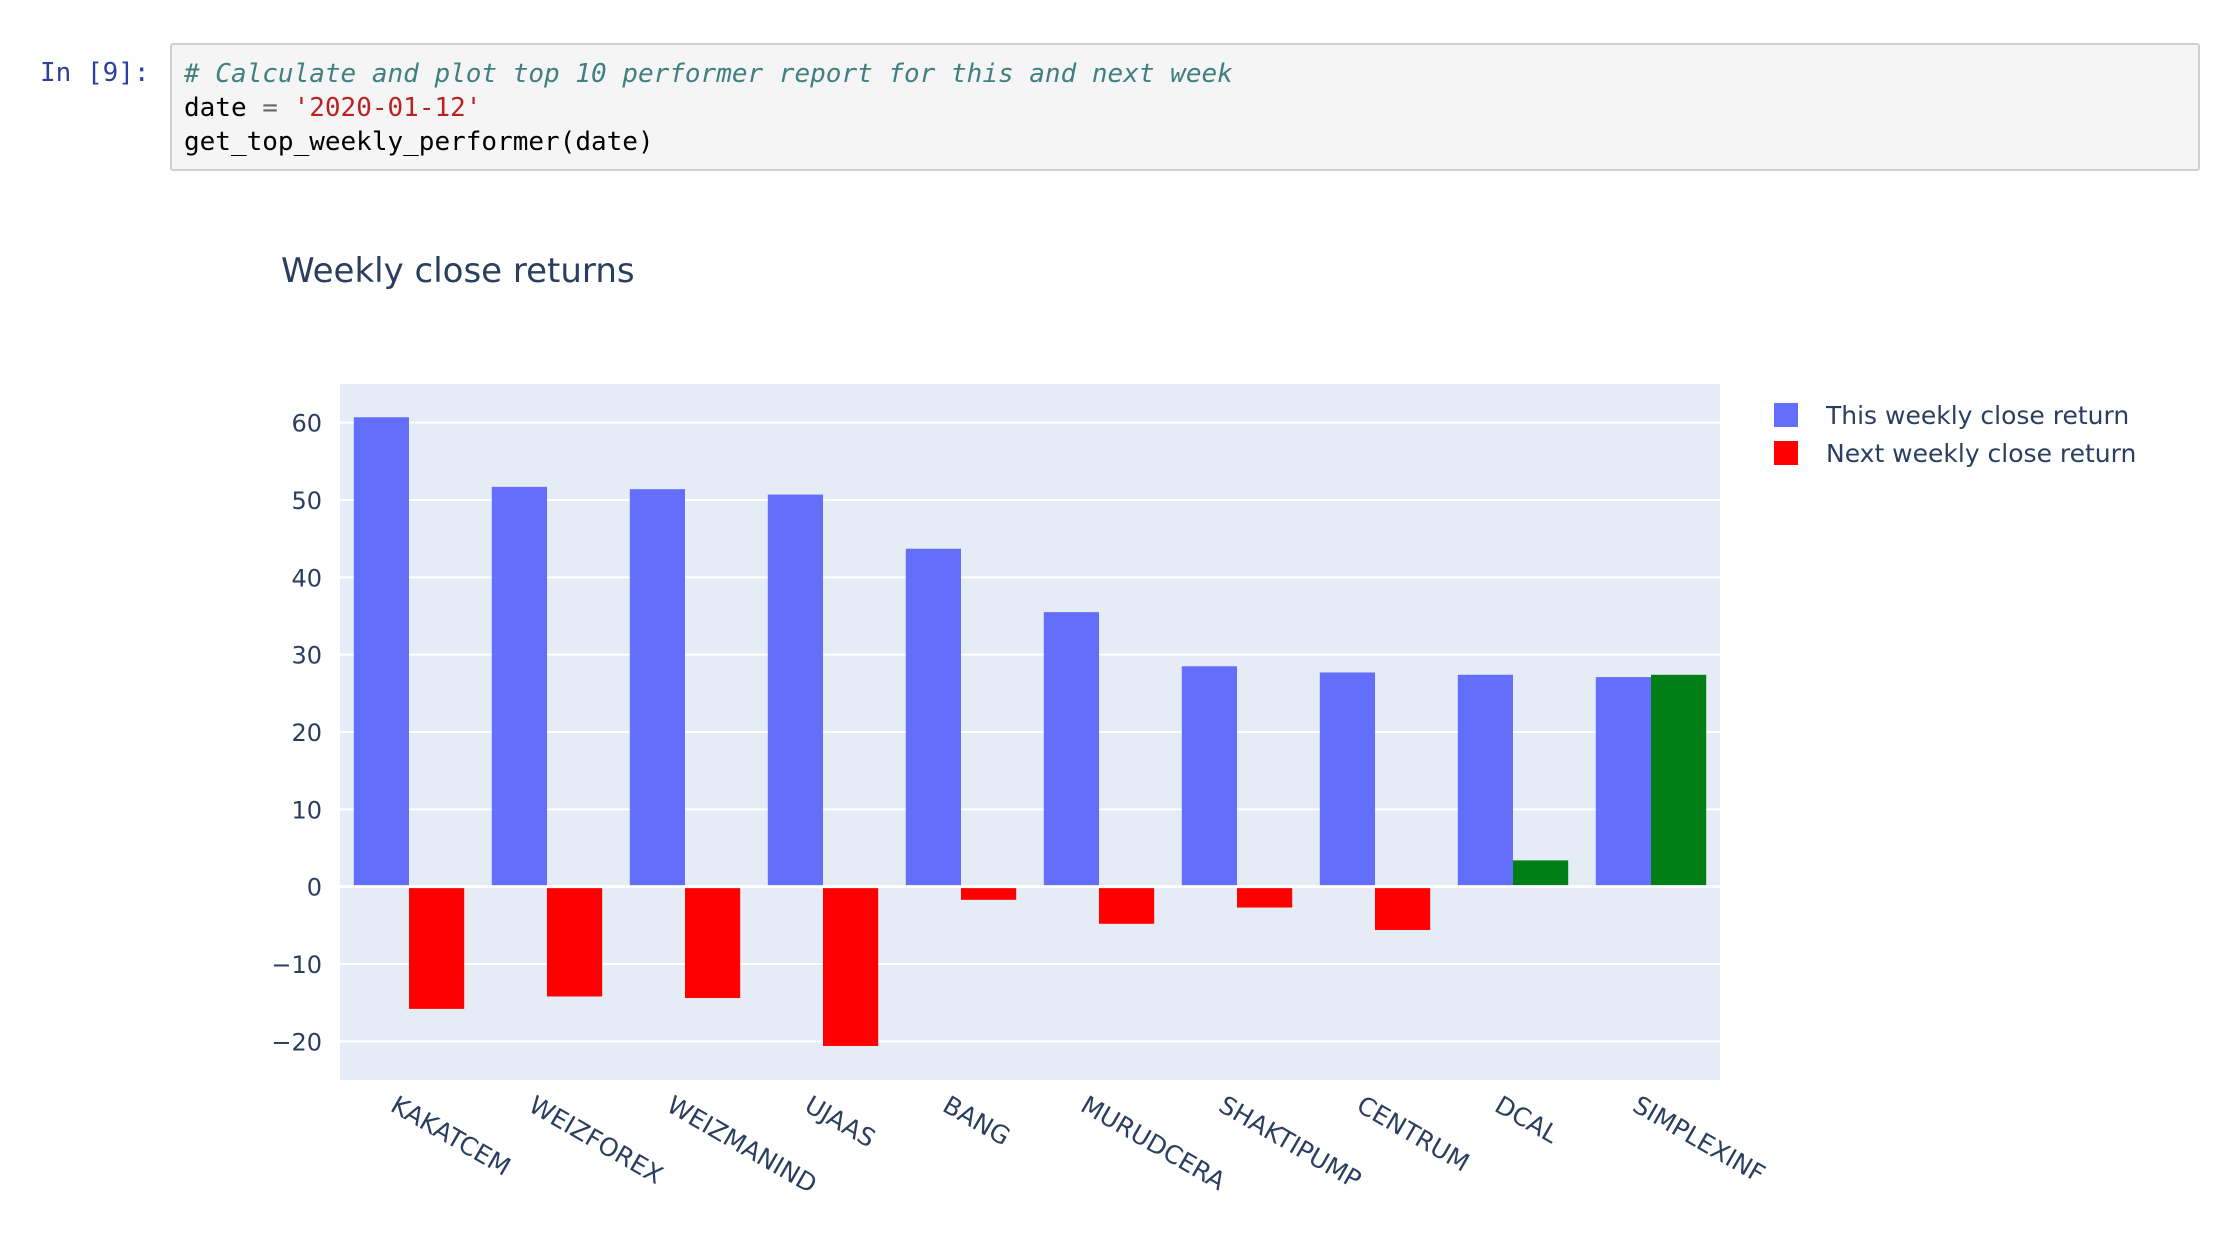 The height and width of the screenshot is (1253, 2226). Describe the element at coordinates (1526, 1119) in the screenshot. I see `x-tick-label: DCAL` at that location.